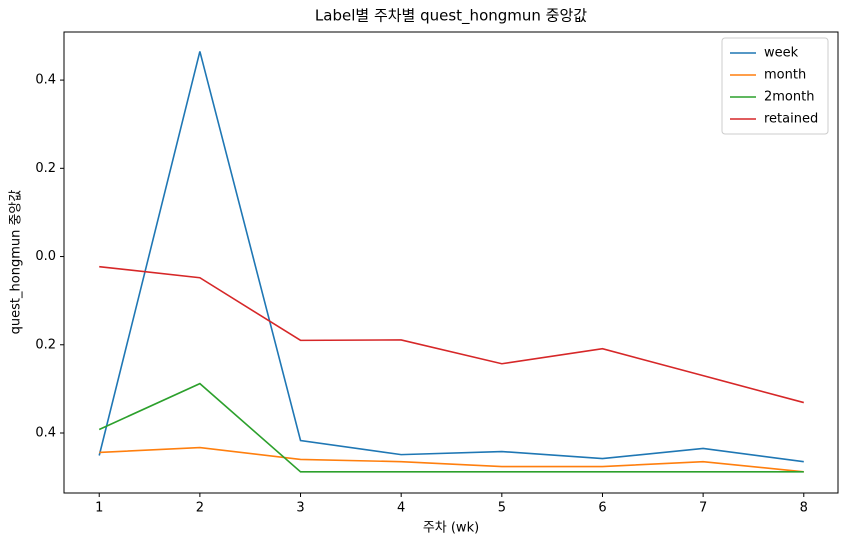 The width and height of the screenshot is (848, 546). I want to click on x-tick-label: 3, so click(300, 508).